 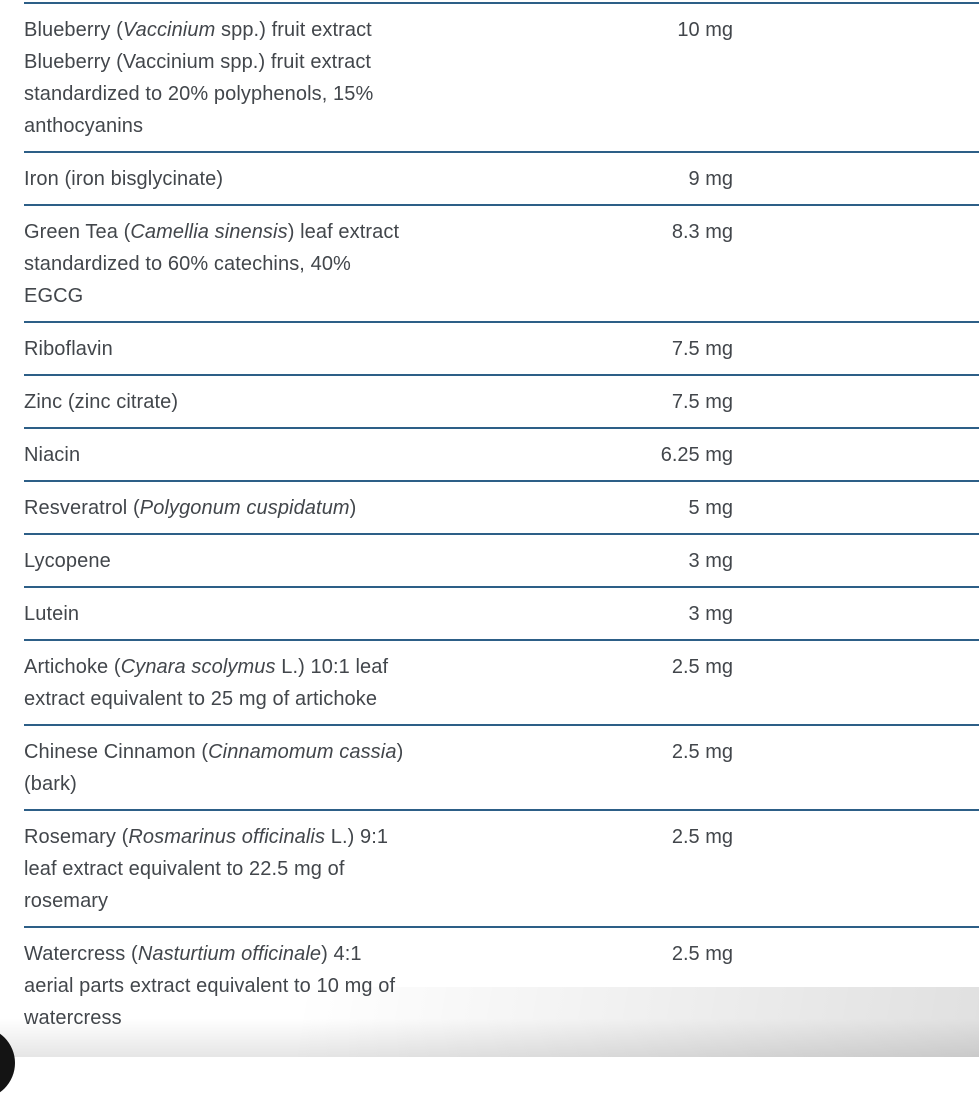 I want to click on ingredient-name: Resveratrol (Polygonum cuspidatum), so click(x=190, y=508).